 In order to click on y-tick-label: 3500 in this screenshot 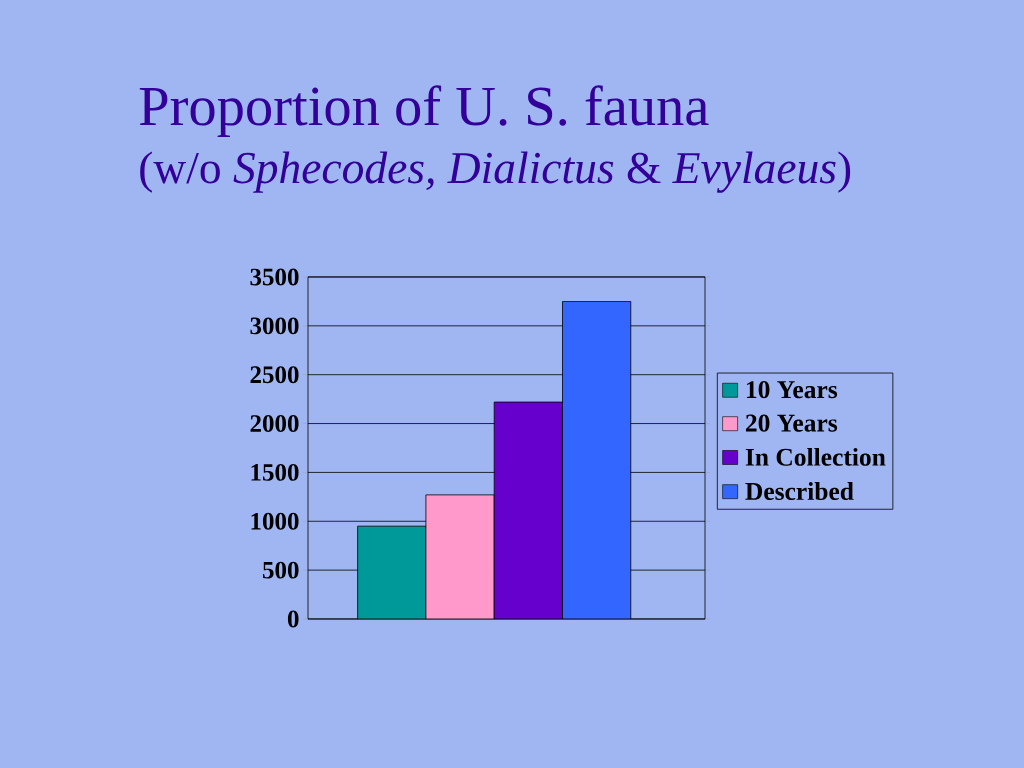, I will do `click(274, 277)`.